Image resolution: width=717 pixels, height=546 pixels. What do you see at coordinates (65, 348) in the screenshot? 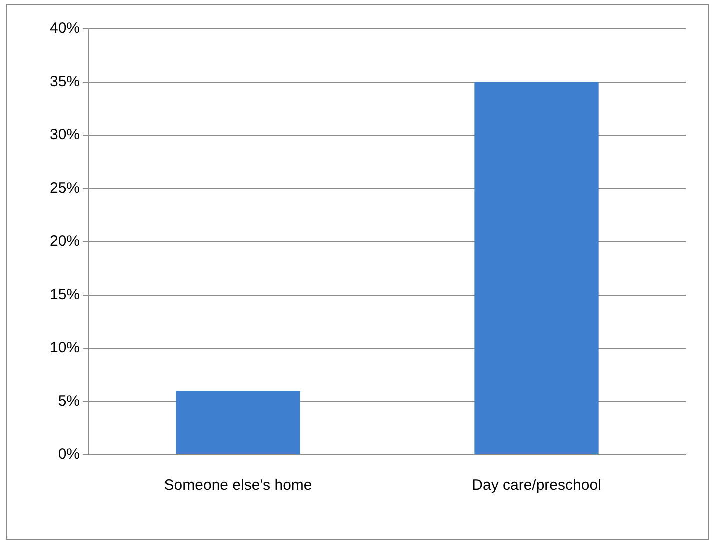
I see `y-tick-label: 10%` at bounding box center [65, 348].